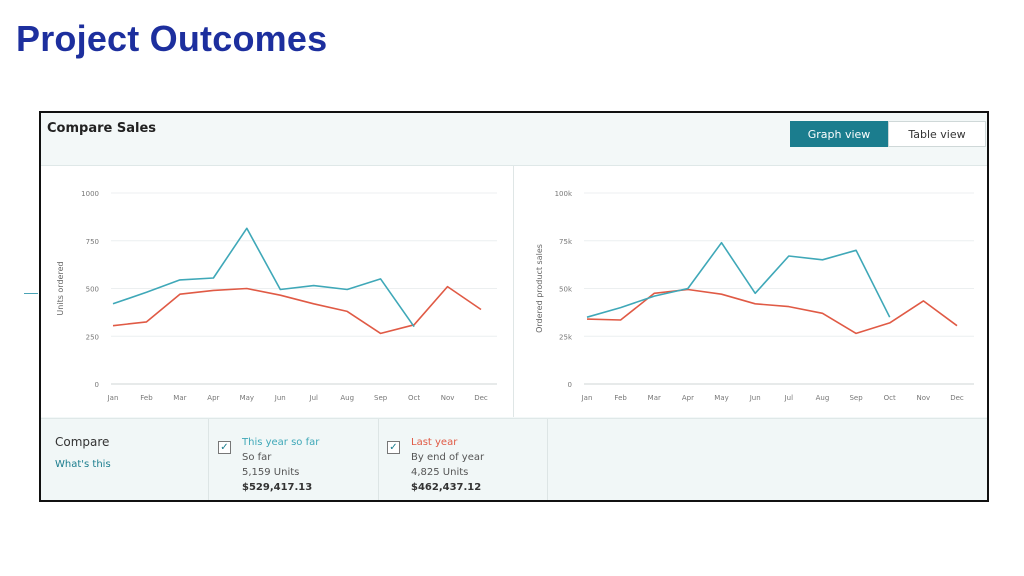 The width and height of the screenshot is (1024, 576). What do you see at coordinates (82, 442) in the screenshot?
I see `compare-label: Compare` at bounding box center [82, 442].